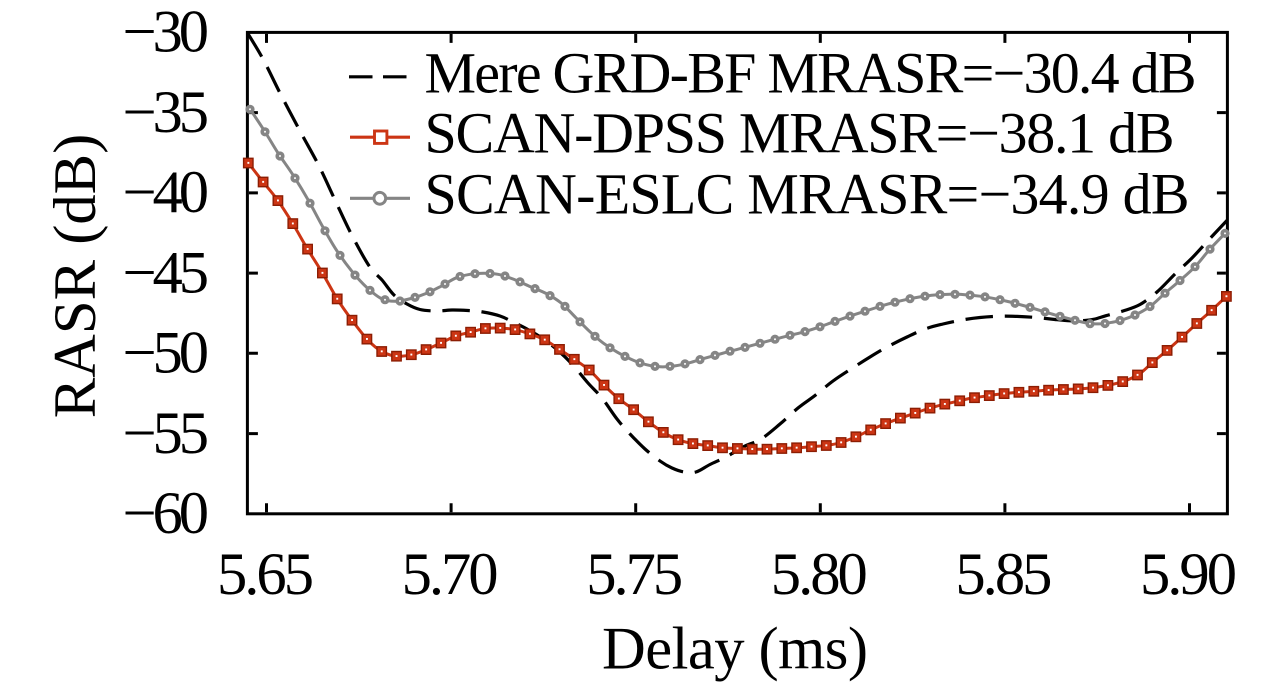 The image size is (1280, 685). What do you see at coordinates (166, 272) in the screenshot?
I see `svg-text: −45` at bounding box center [166, 272].